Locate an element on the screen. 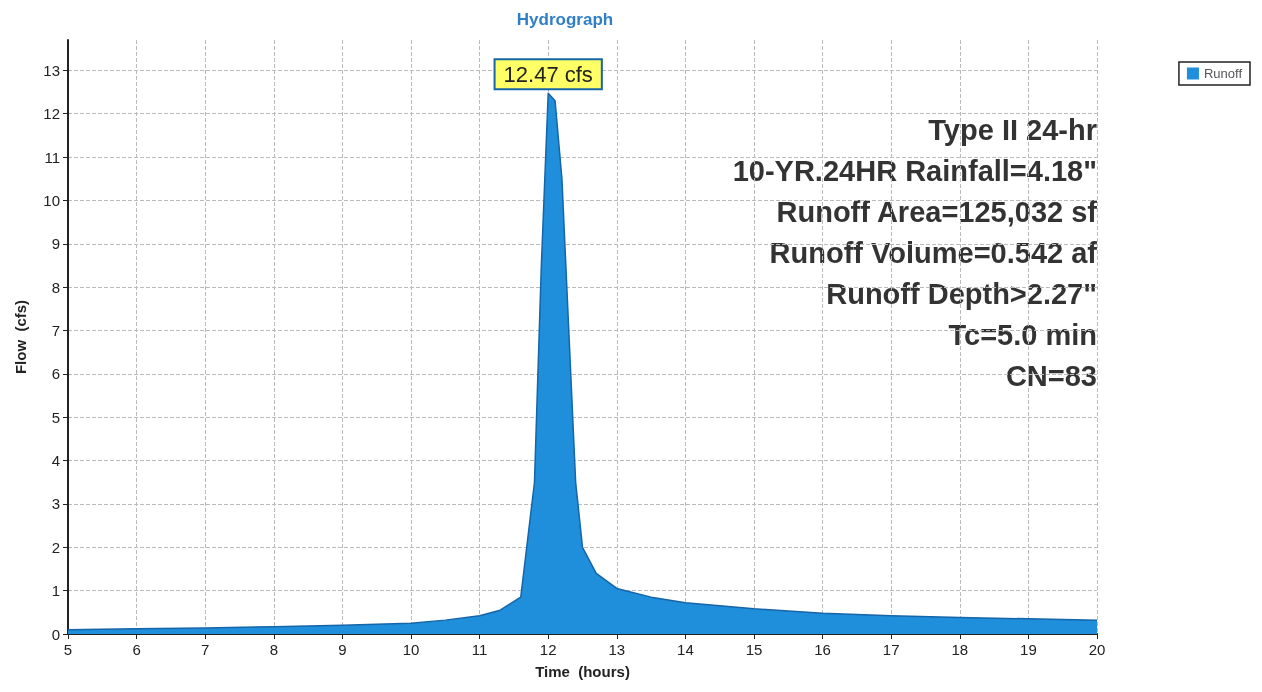  y-tick-label: 7 is located at coordinates (55, 330).